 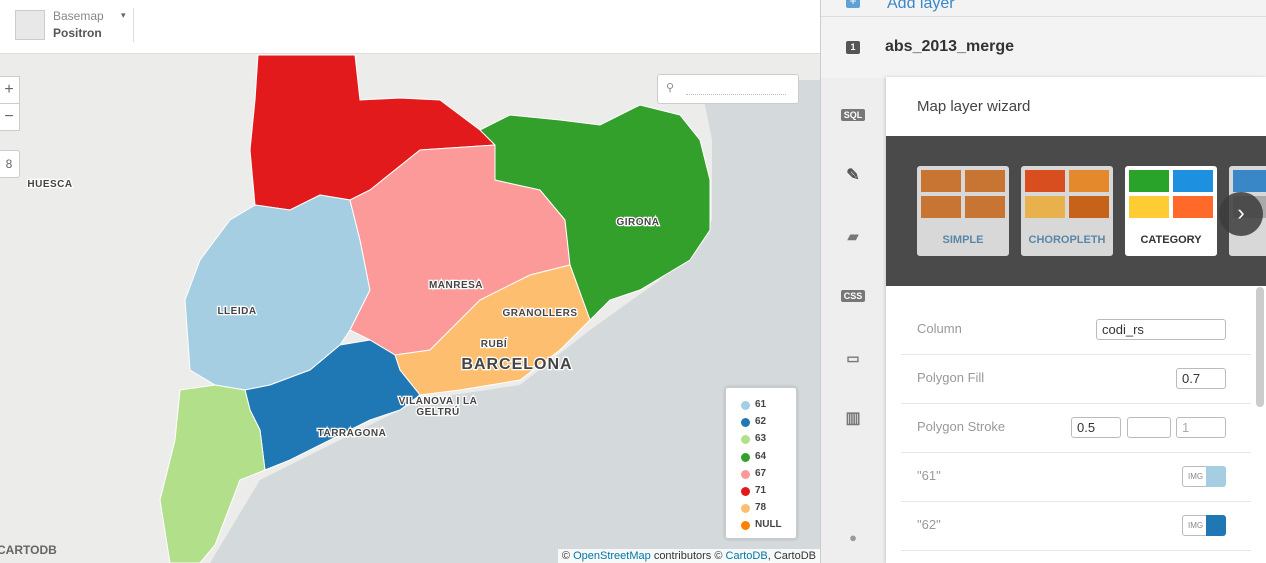 What do you see at coordinates (1171, 240) in the screenshot?
I see `wizard-type-label: CATEGORY` at bounding box center [1171, 240].